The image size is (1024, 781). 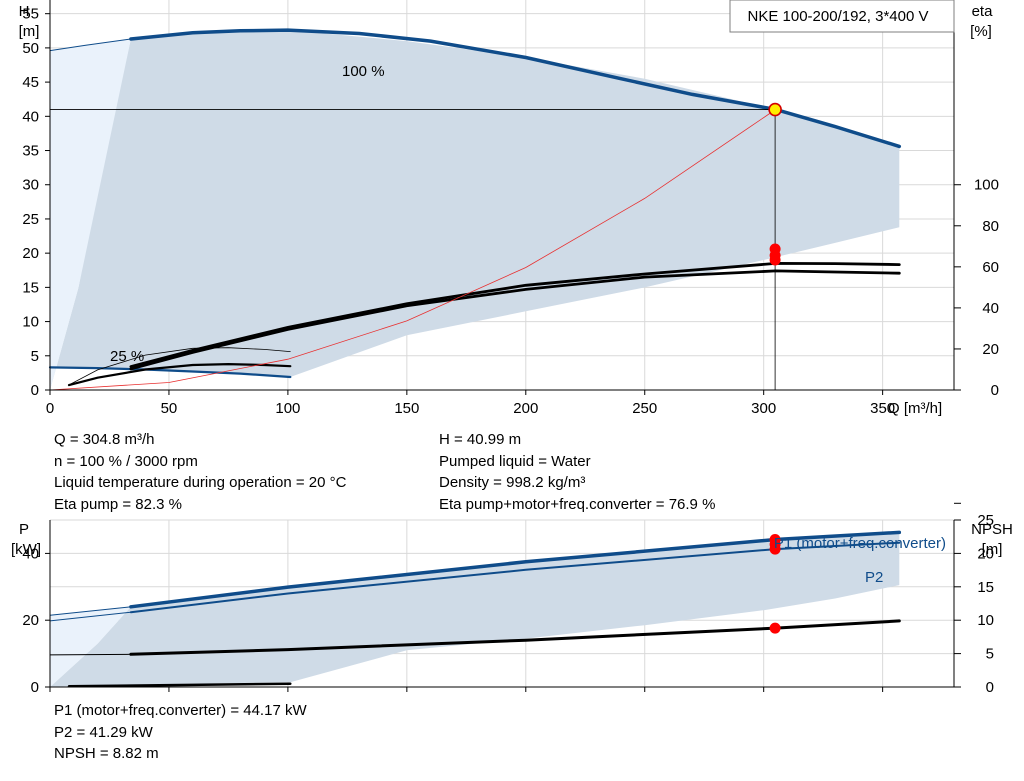 I want to click on x-tick-label: 100, so click(x=287, y=408).